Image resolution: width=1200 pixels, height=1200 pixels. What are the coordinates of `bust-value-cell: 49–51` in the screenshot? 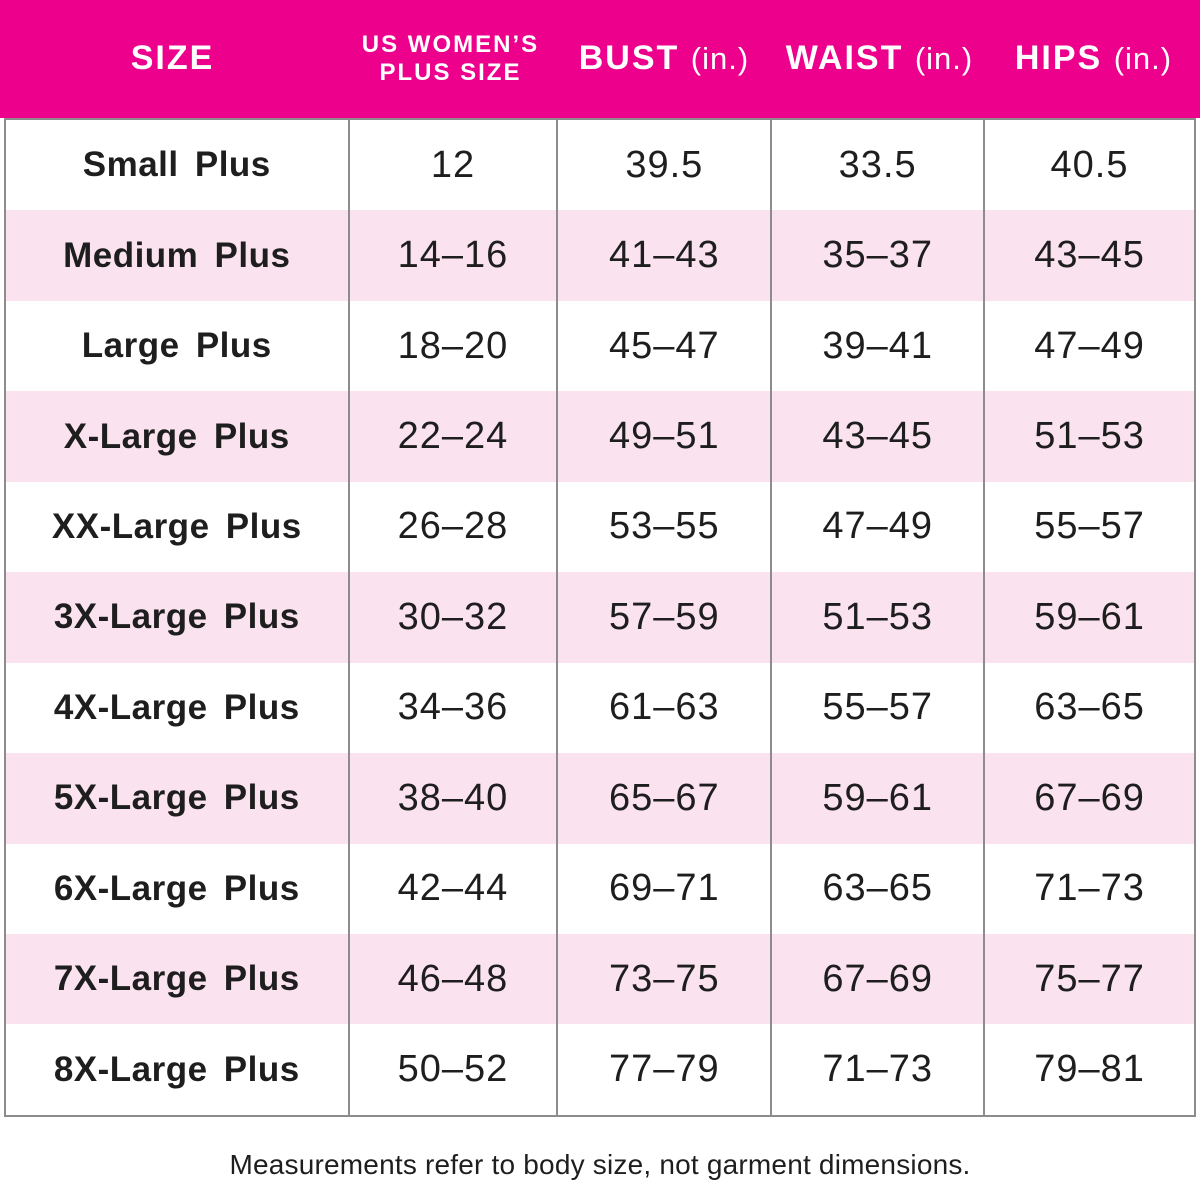 It's located at (663, 436).